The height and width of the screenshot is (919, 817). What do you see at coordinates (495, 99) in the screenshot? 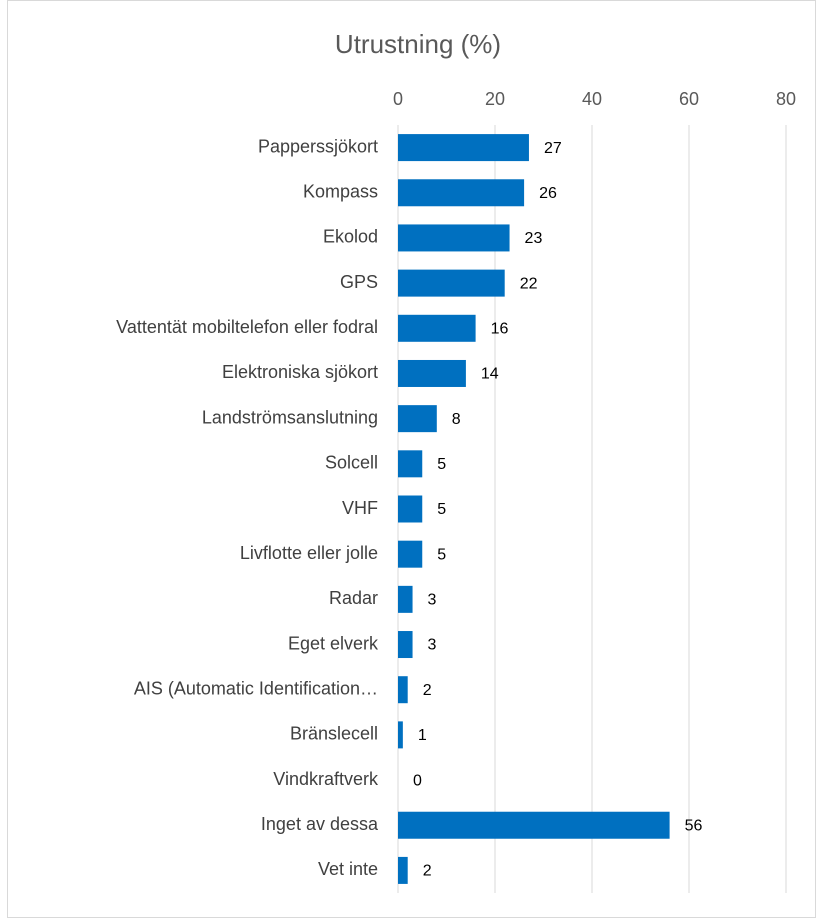
I see `x-tick-label: 20` at bounding box center [495, 99].